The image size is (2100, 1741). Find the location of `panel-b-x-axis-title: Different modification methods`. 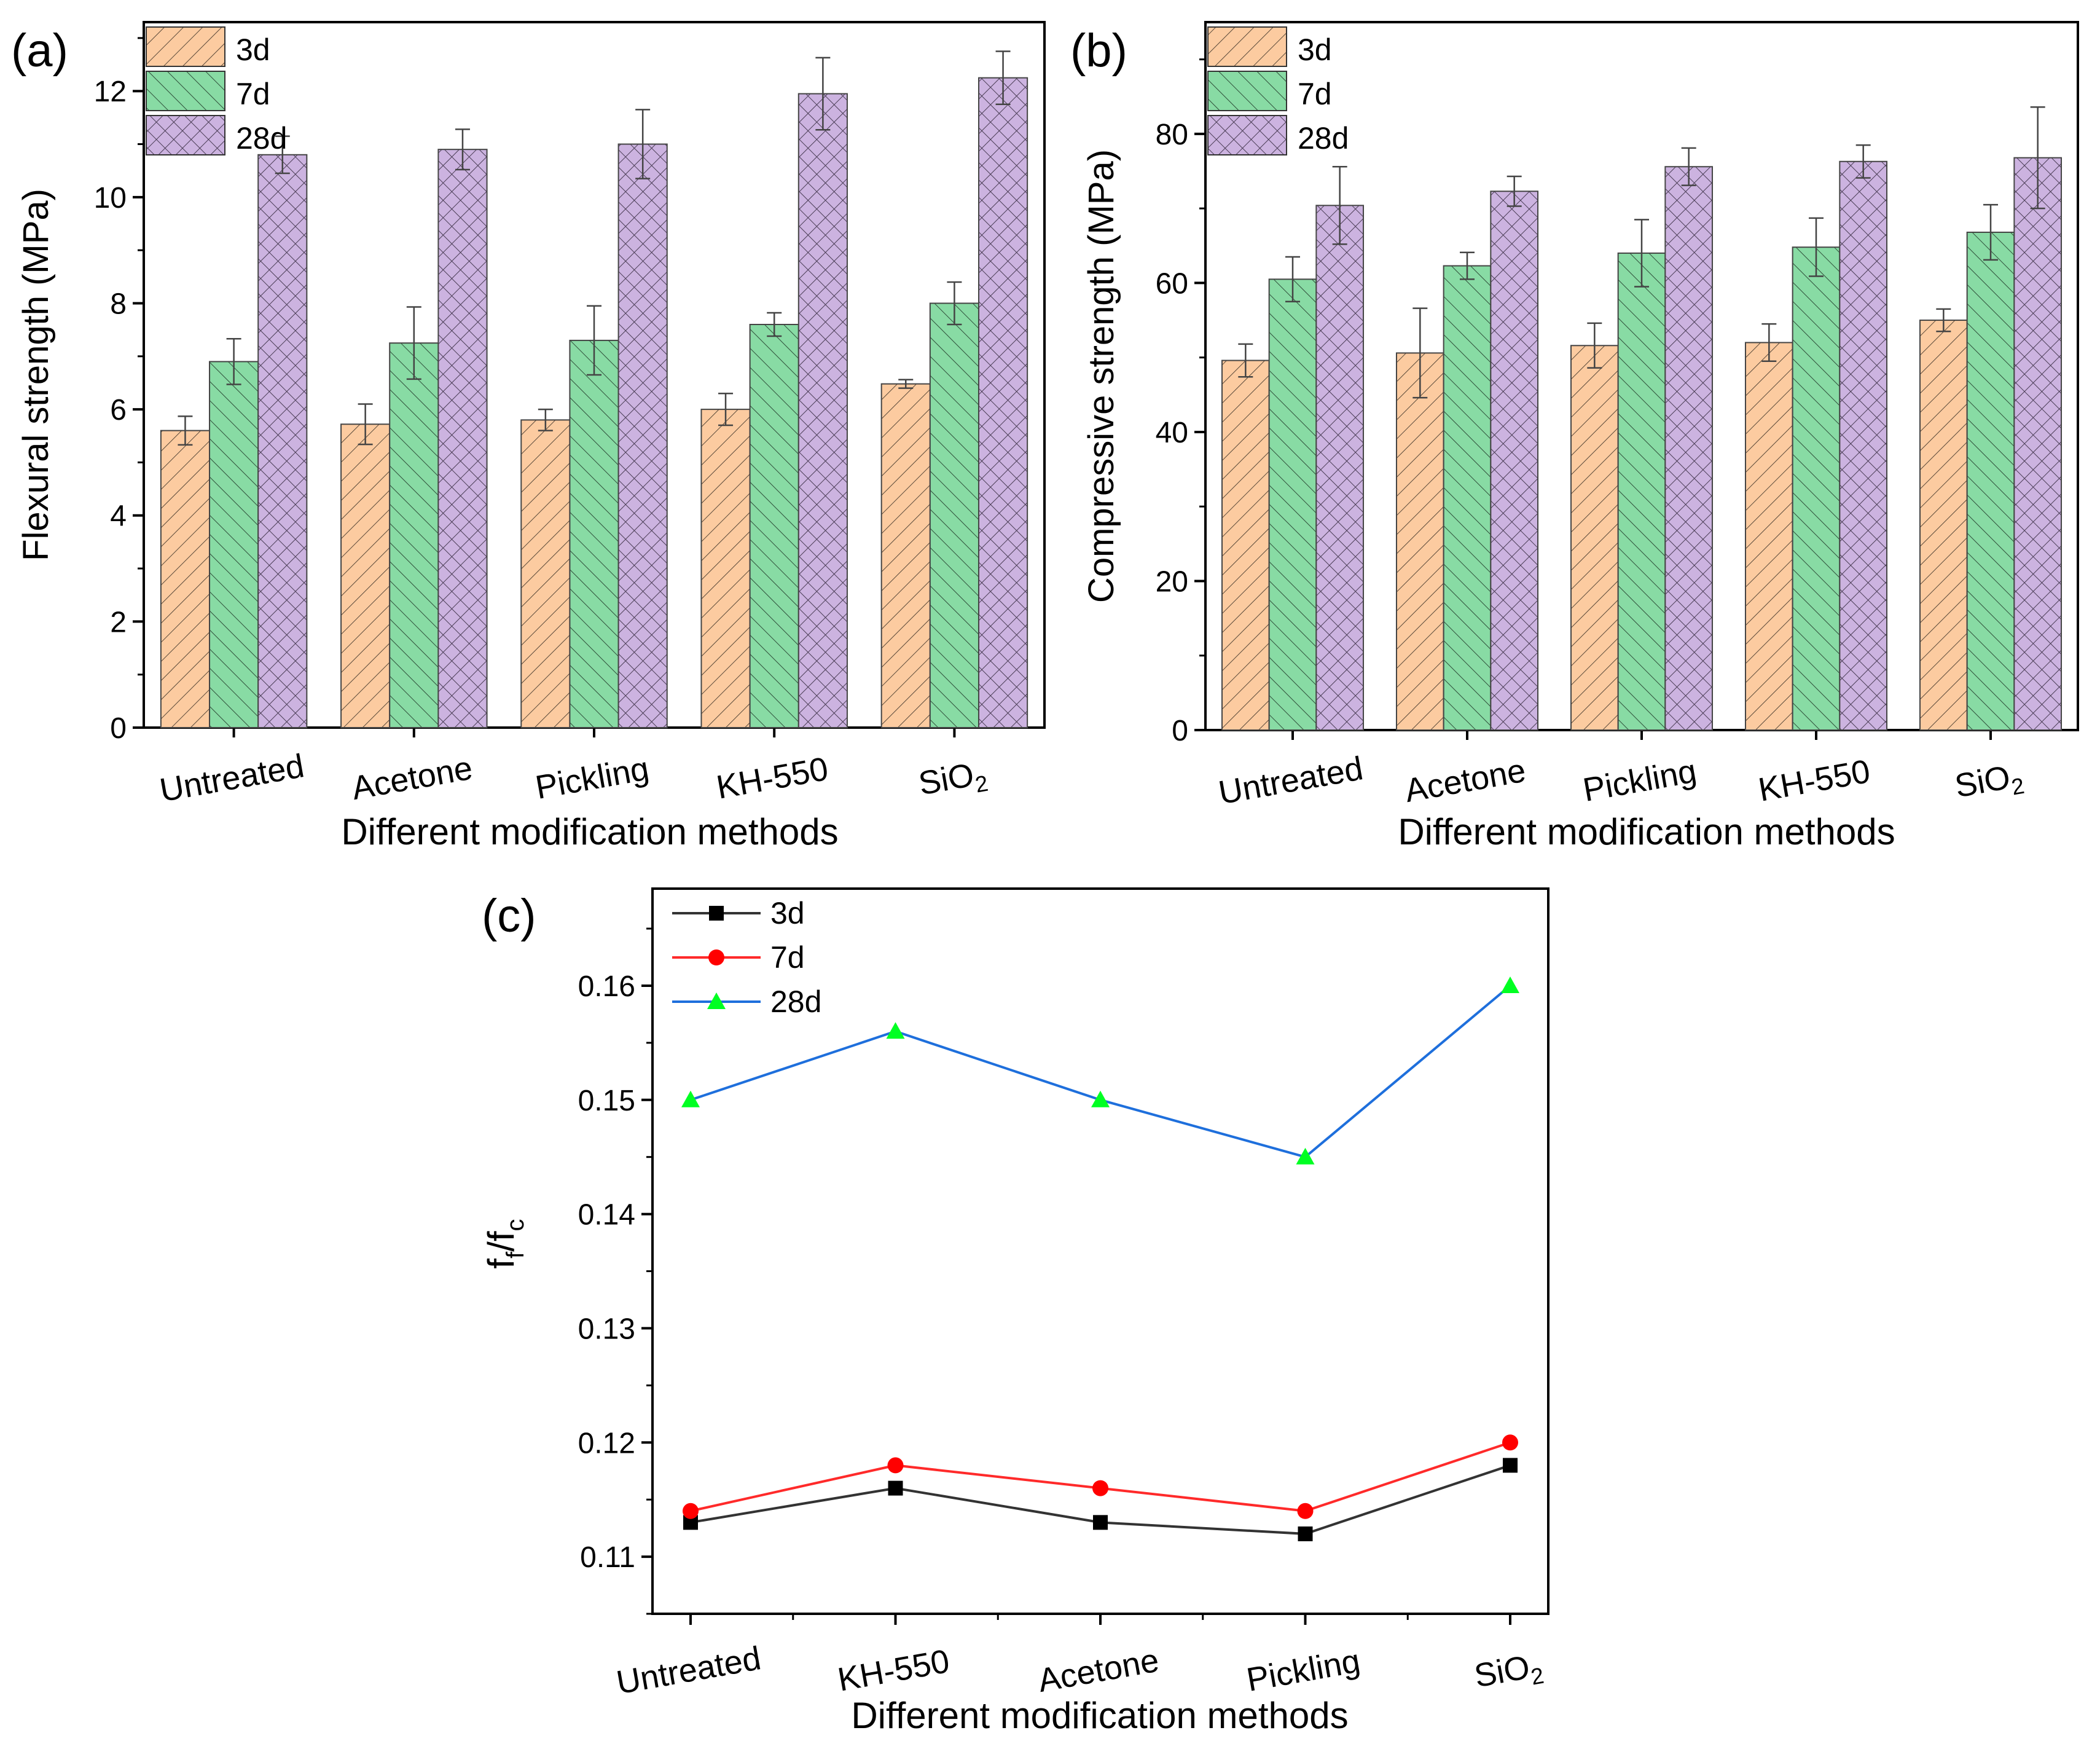

panel-b-x-axis-title: Different modification methods is located at coordinates (1646, 832).